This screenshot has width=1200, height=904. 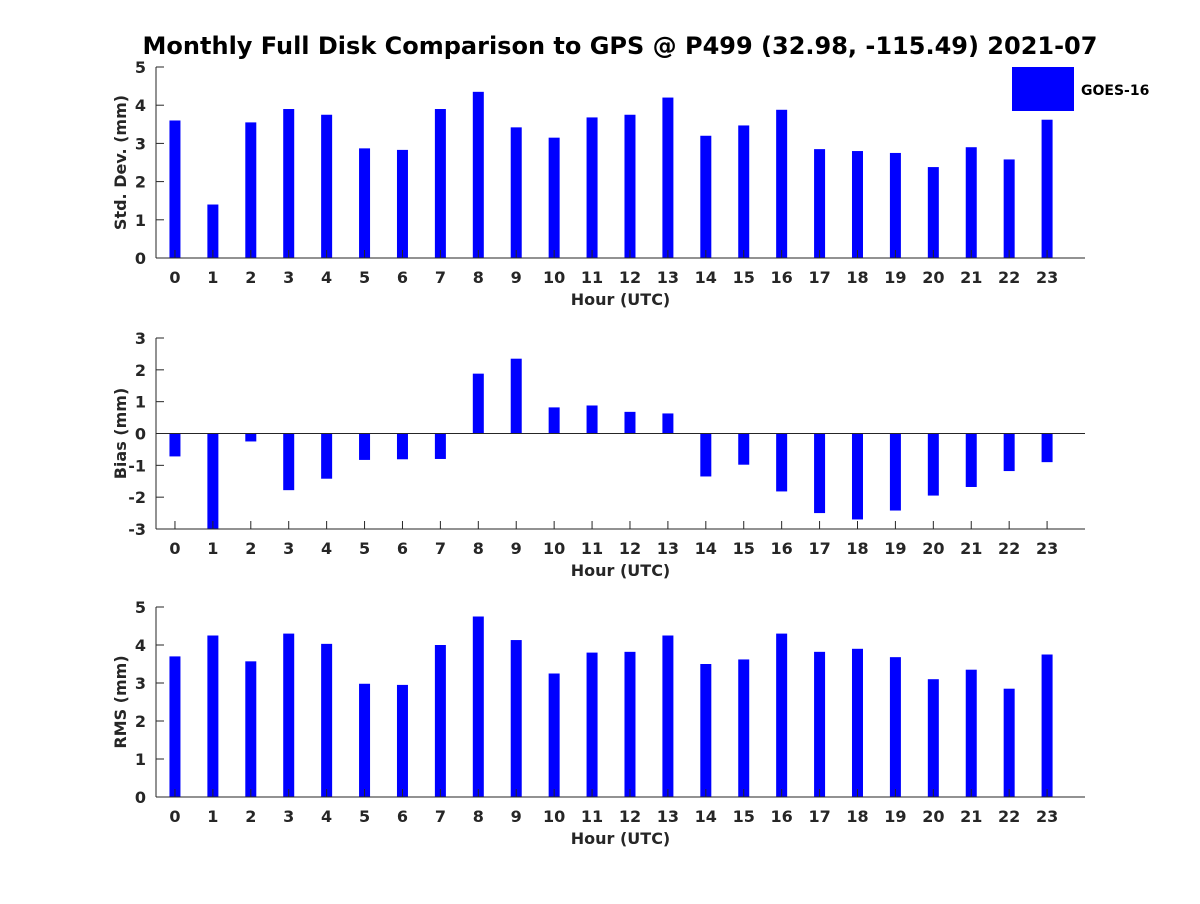 What do you see at coordinates (140, 402) in the screenshot?
I see `bias-ytick-label: 1` at bounding box center [140, 402].